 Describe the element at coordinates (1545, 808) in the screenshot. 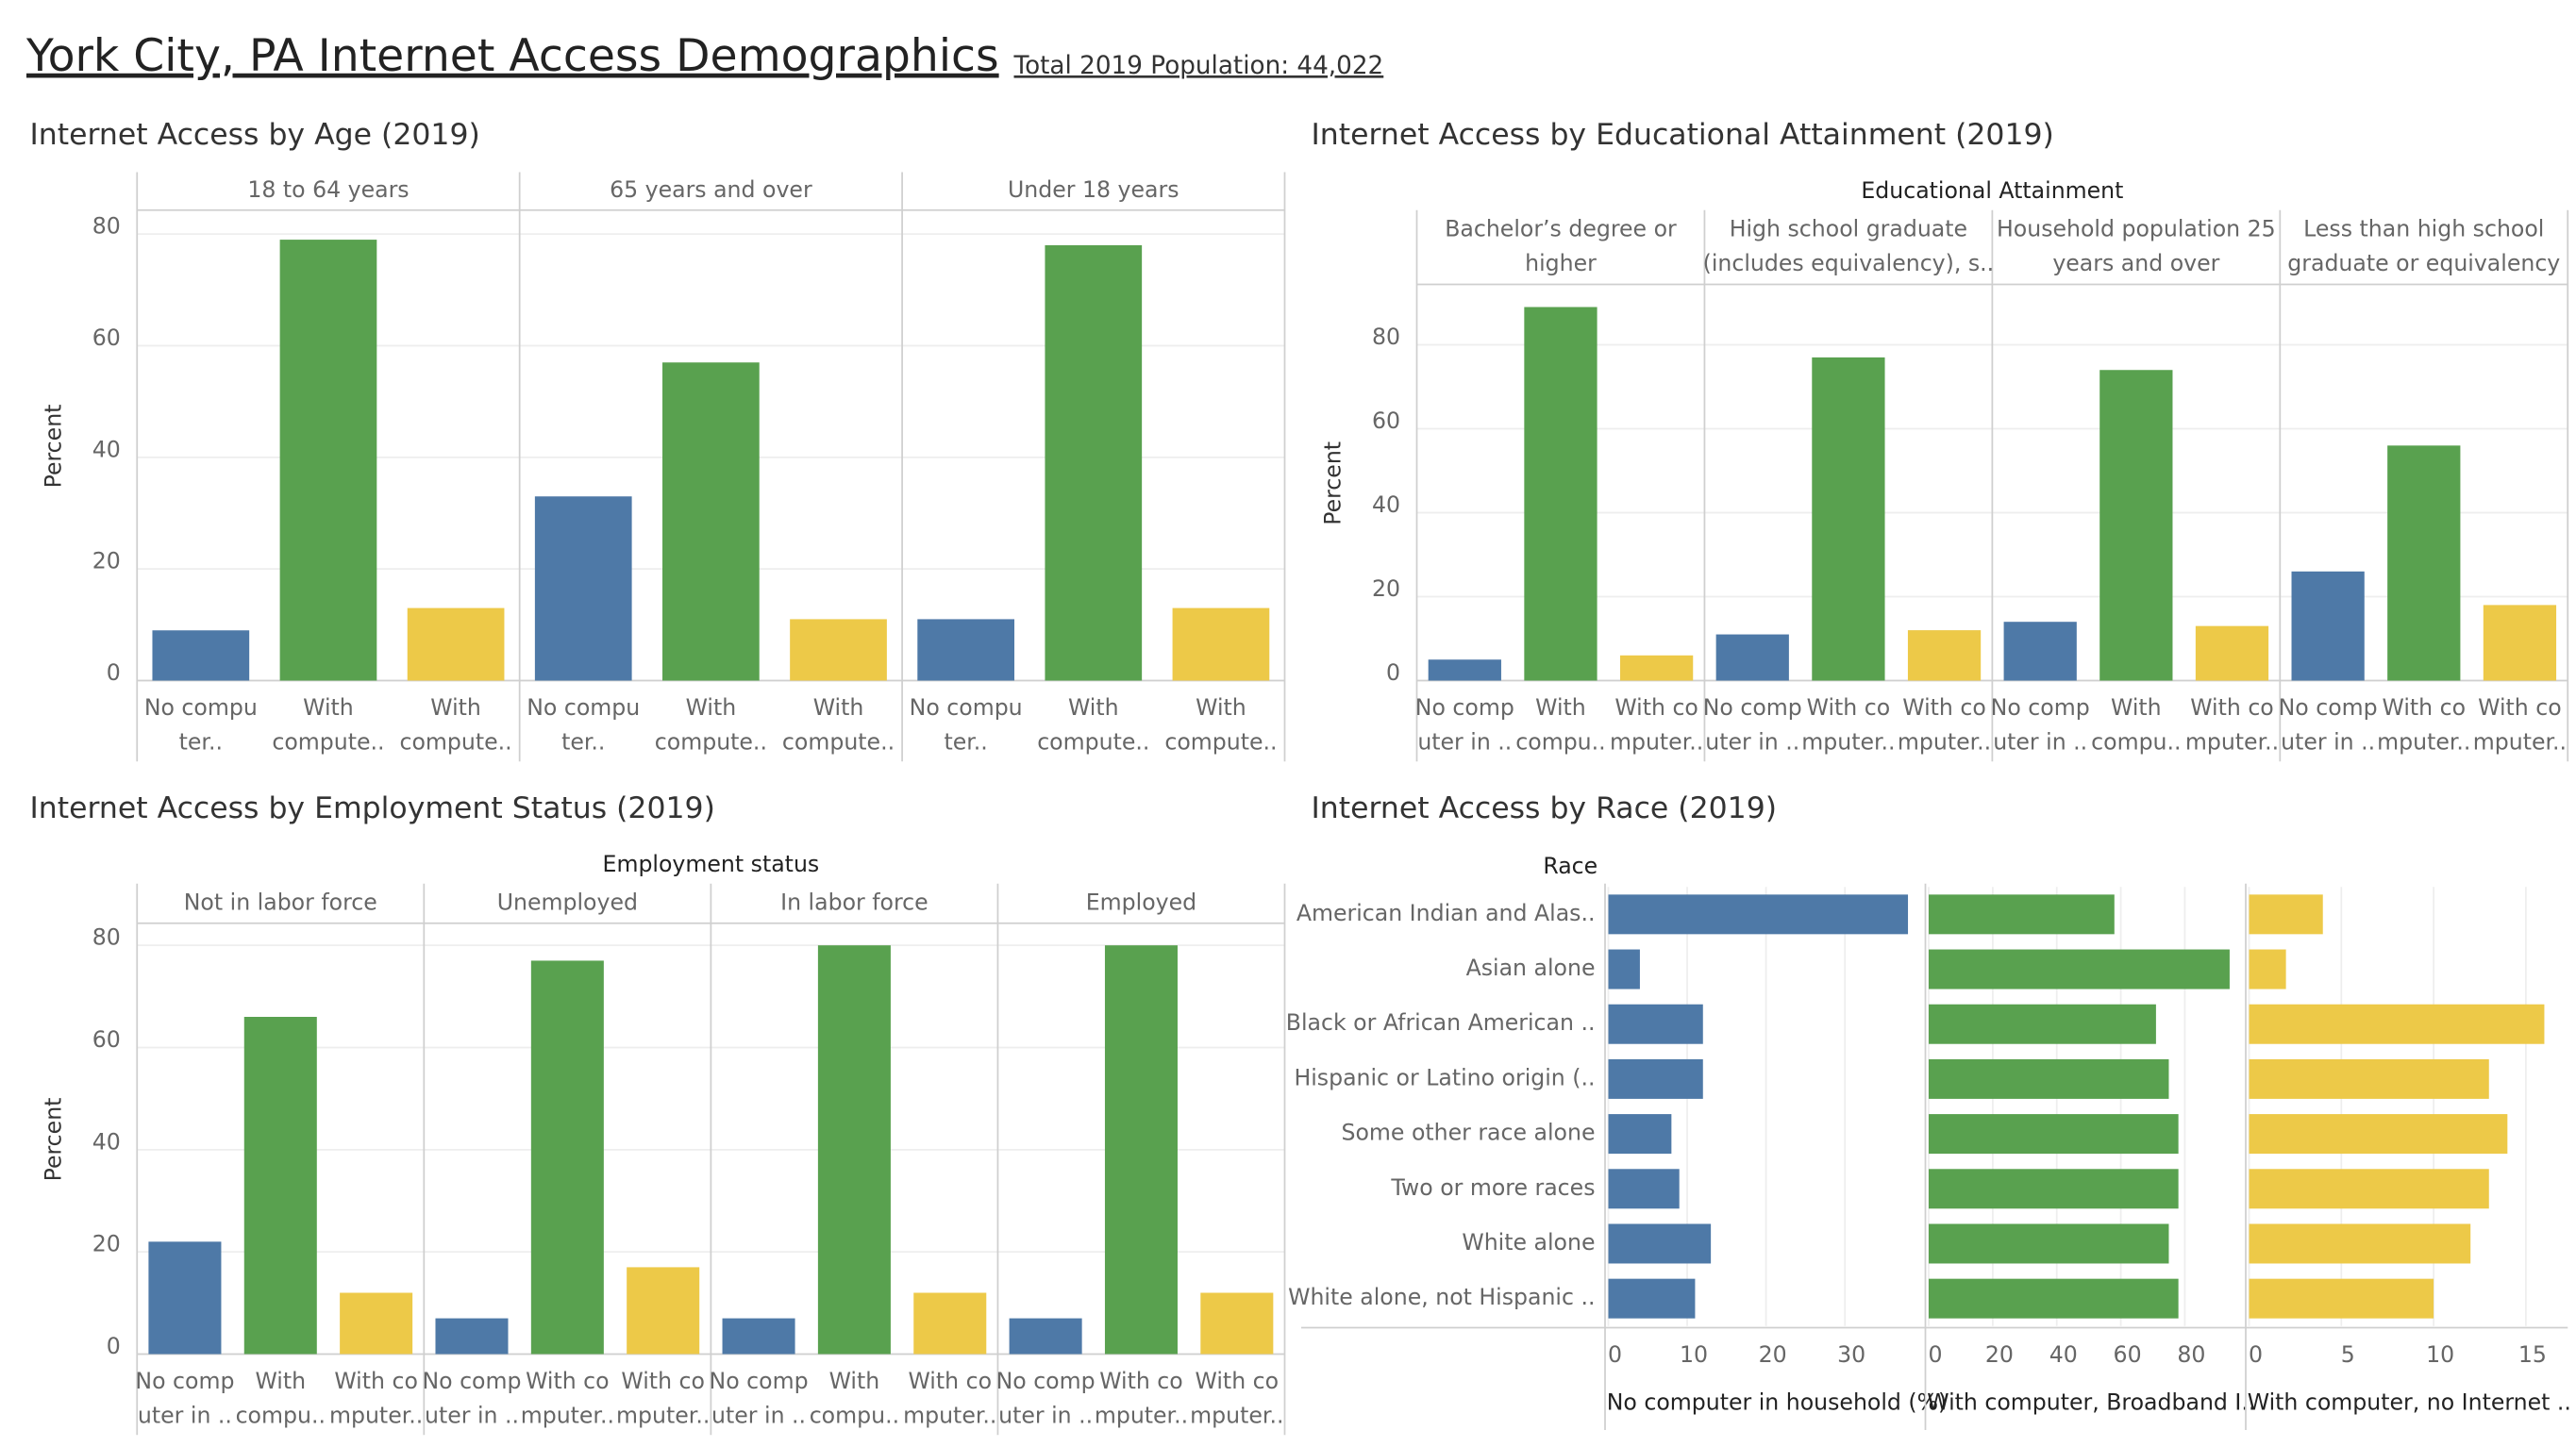

I see `chart-title: Internet Access by Race (2019)` at that location.